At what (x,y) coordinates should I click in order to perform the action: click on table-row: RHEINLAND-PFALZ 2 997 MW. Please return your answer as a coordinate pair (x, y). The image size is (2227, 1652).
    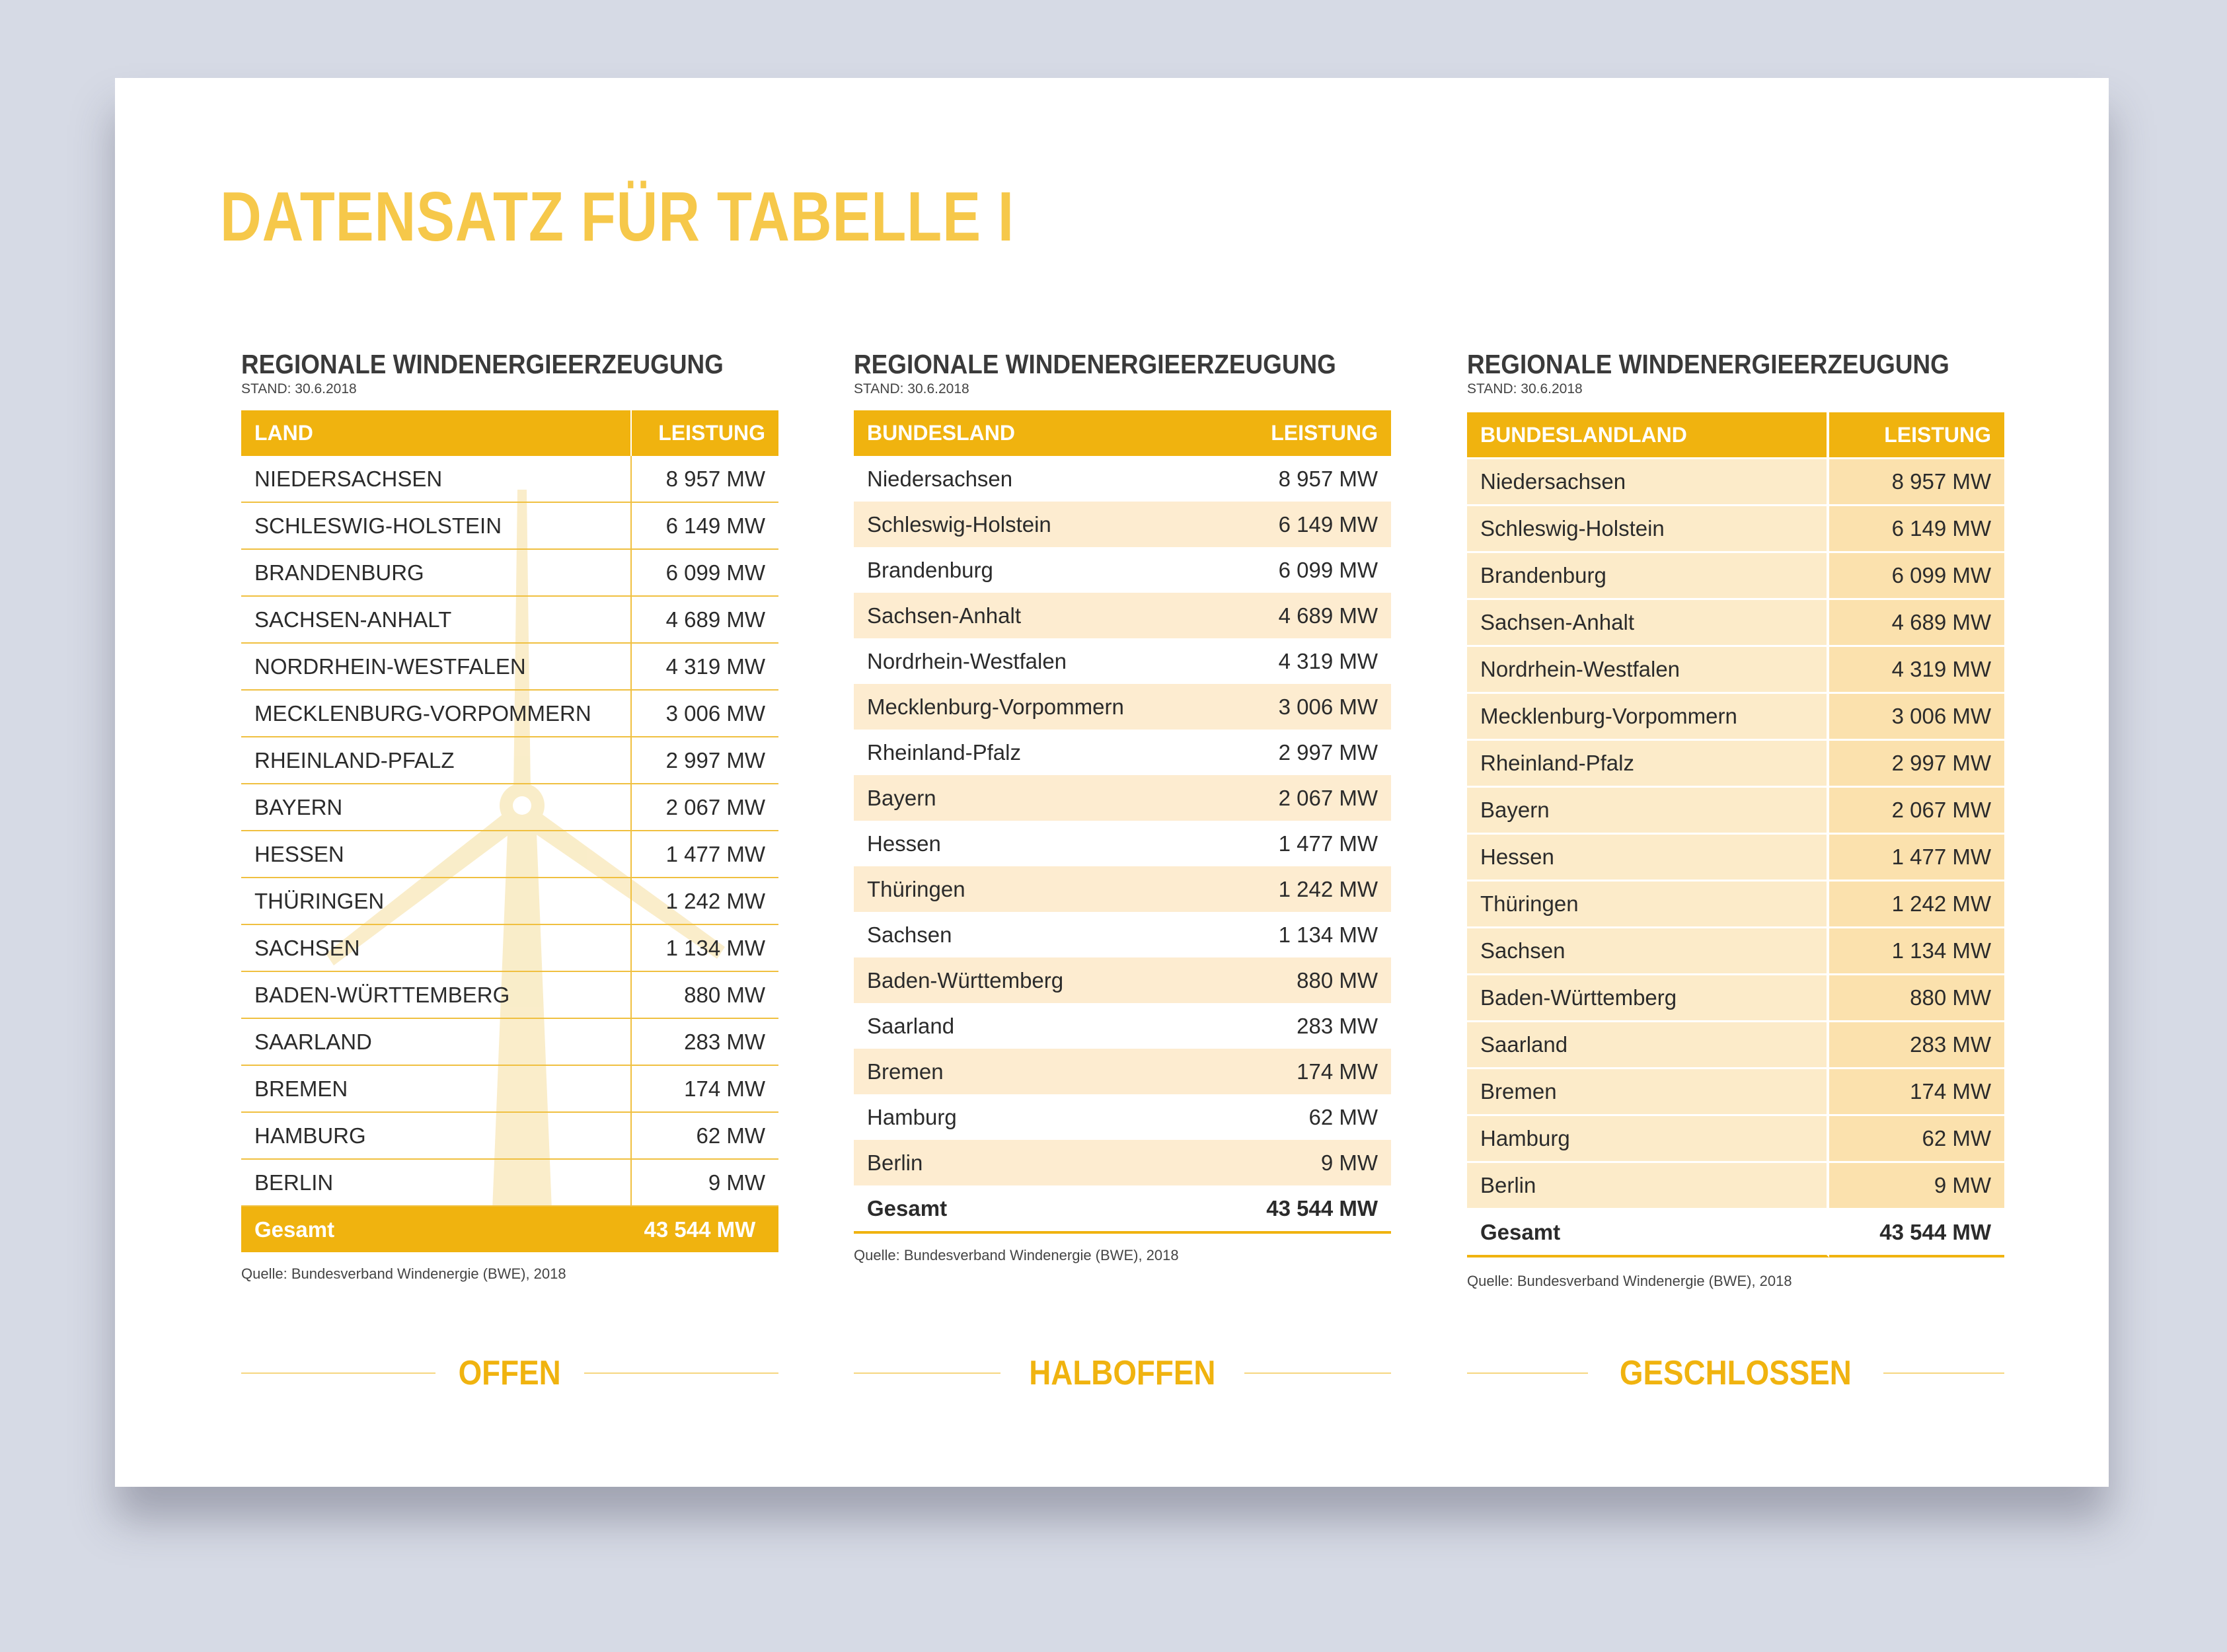
    Looking at the image, I should click on (510, 761).